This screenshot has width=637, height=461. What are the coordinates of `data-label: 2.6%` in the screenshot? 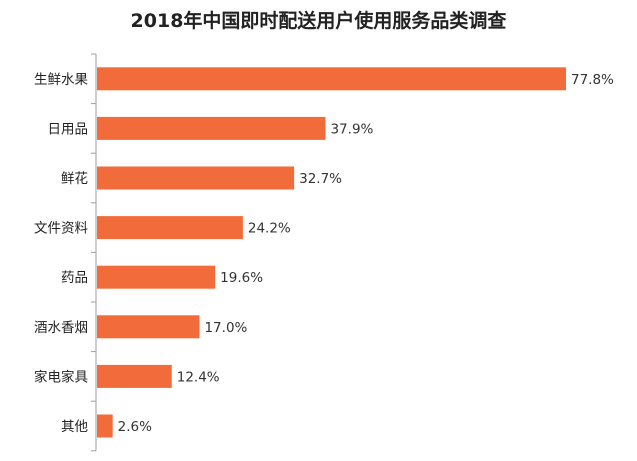 It's located at (135, 427).